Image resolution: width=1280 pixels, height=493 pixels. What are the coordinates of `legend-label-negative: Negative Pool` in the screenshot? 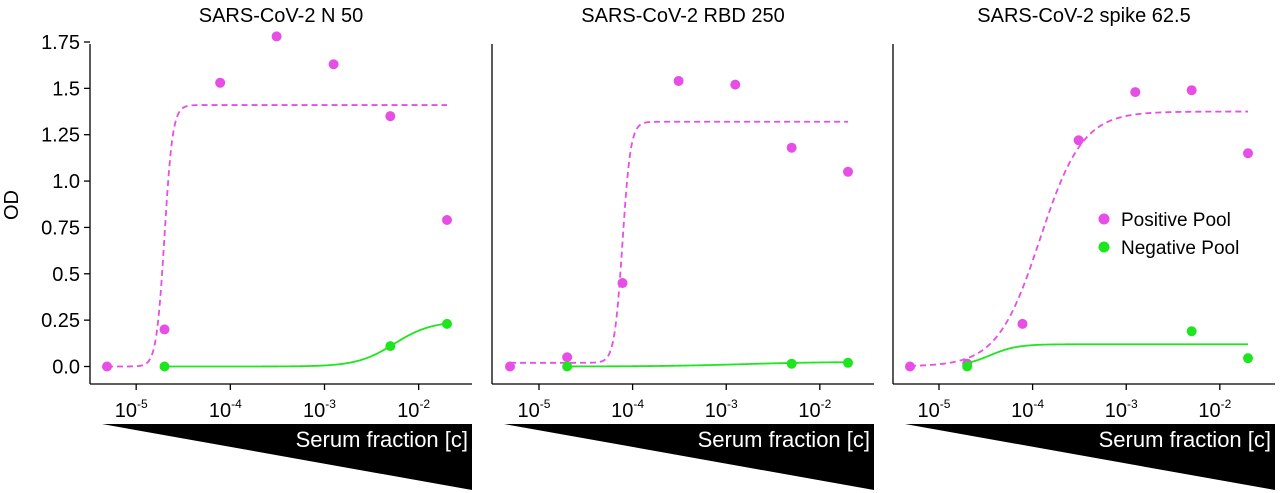 It's located at (1180, 248).